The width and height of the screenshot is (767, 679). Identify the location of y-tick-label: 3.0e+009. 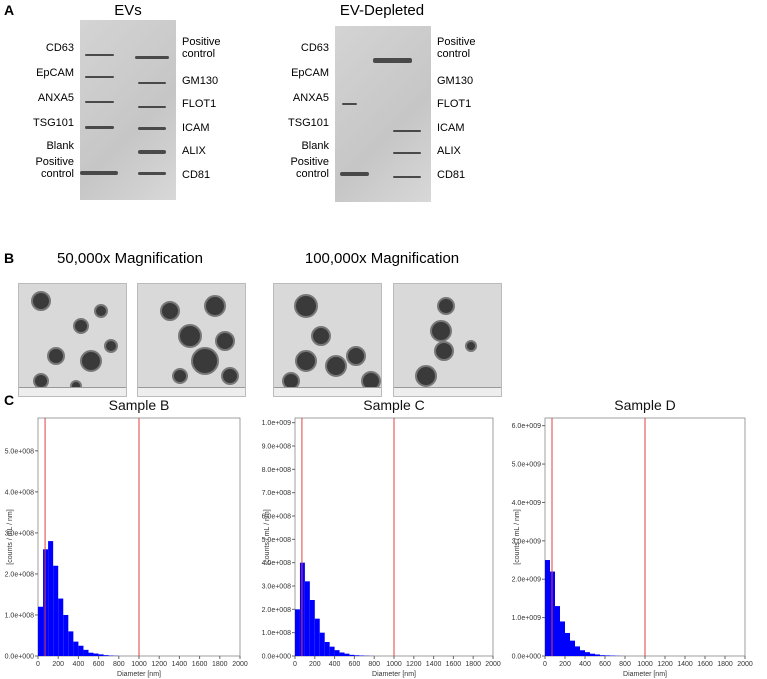
(526, 541).